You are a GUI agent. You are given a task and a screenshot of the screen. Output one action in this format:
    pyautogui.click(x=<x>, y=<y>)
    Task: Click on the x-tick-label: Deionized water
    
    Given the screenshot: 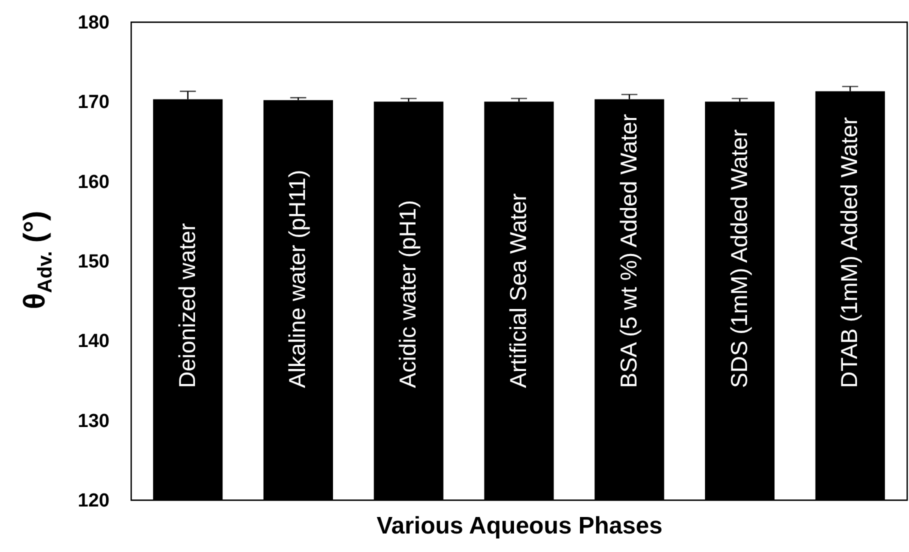 What is the action you would take?
    pyautogui.click(x=187, y=305)
    